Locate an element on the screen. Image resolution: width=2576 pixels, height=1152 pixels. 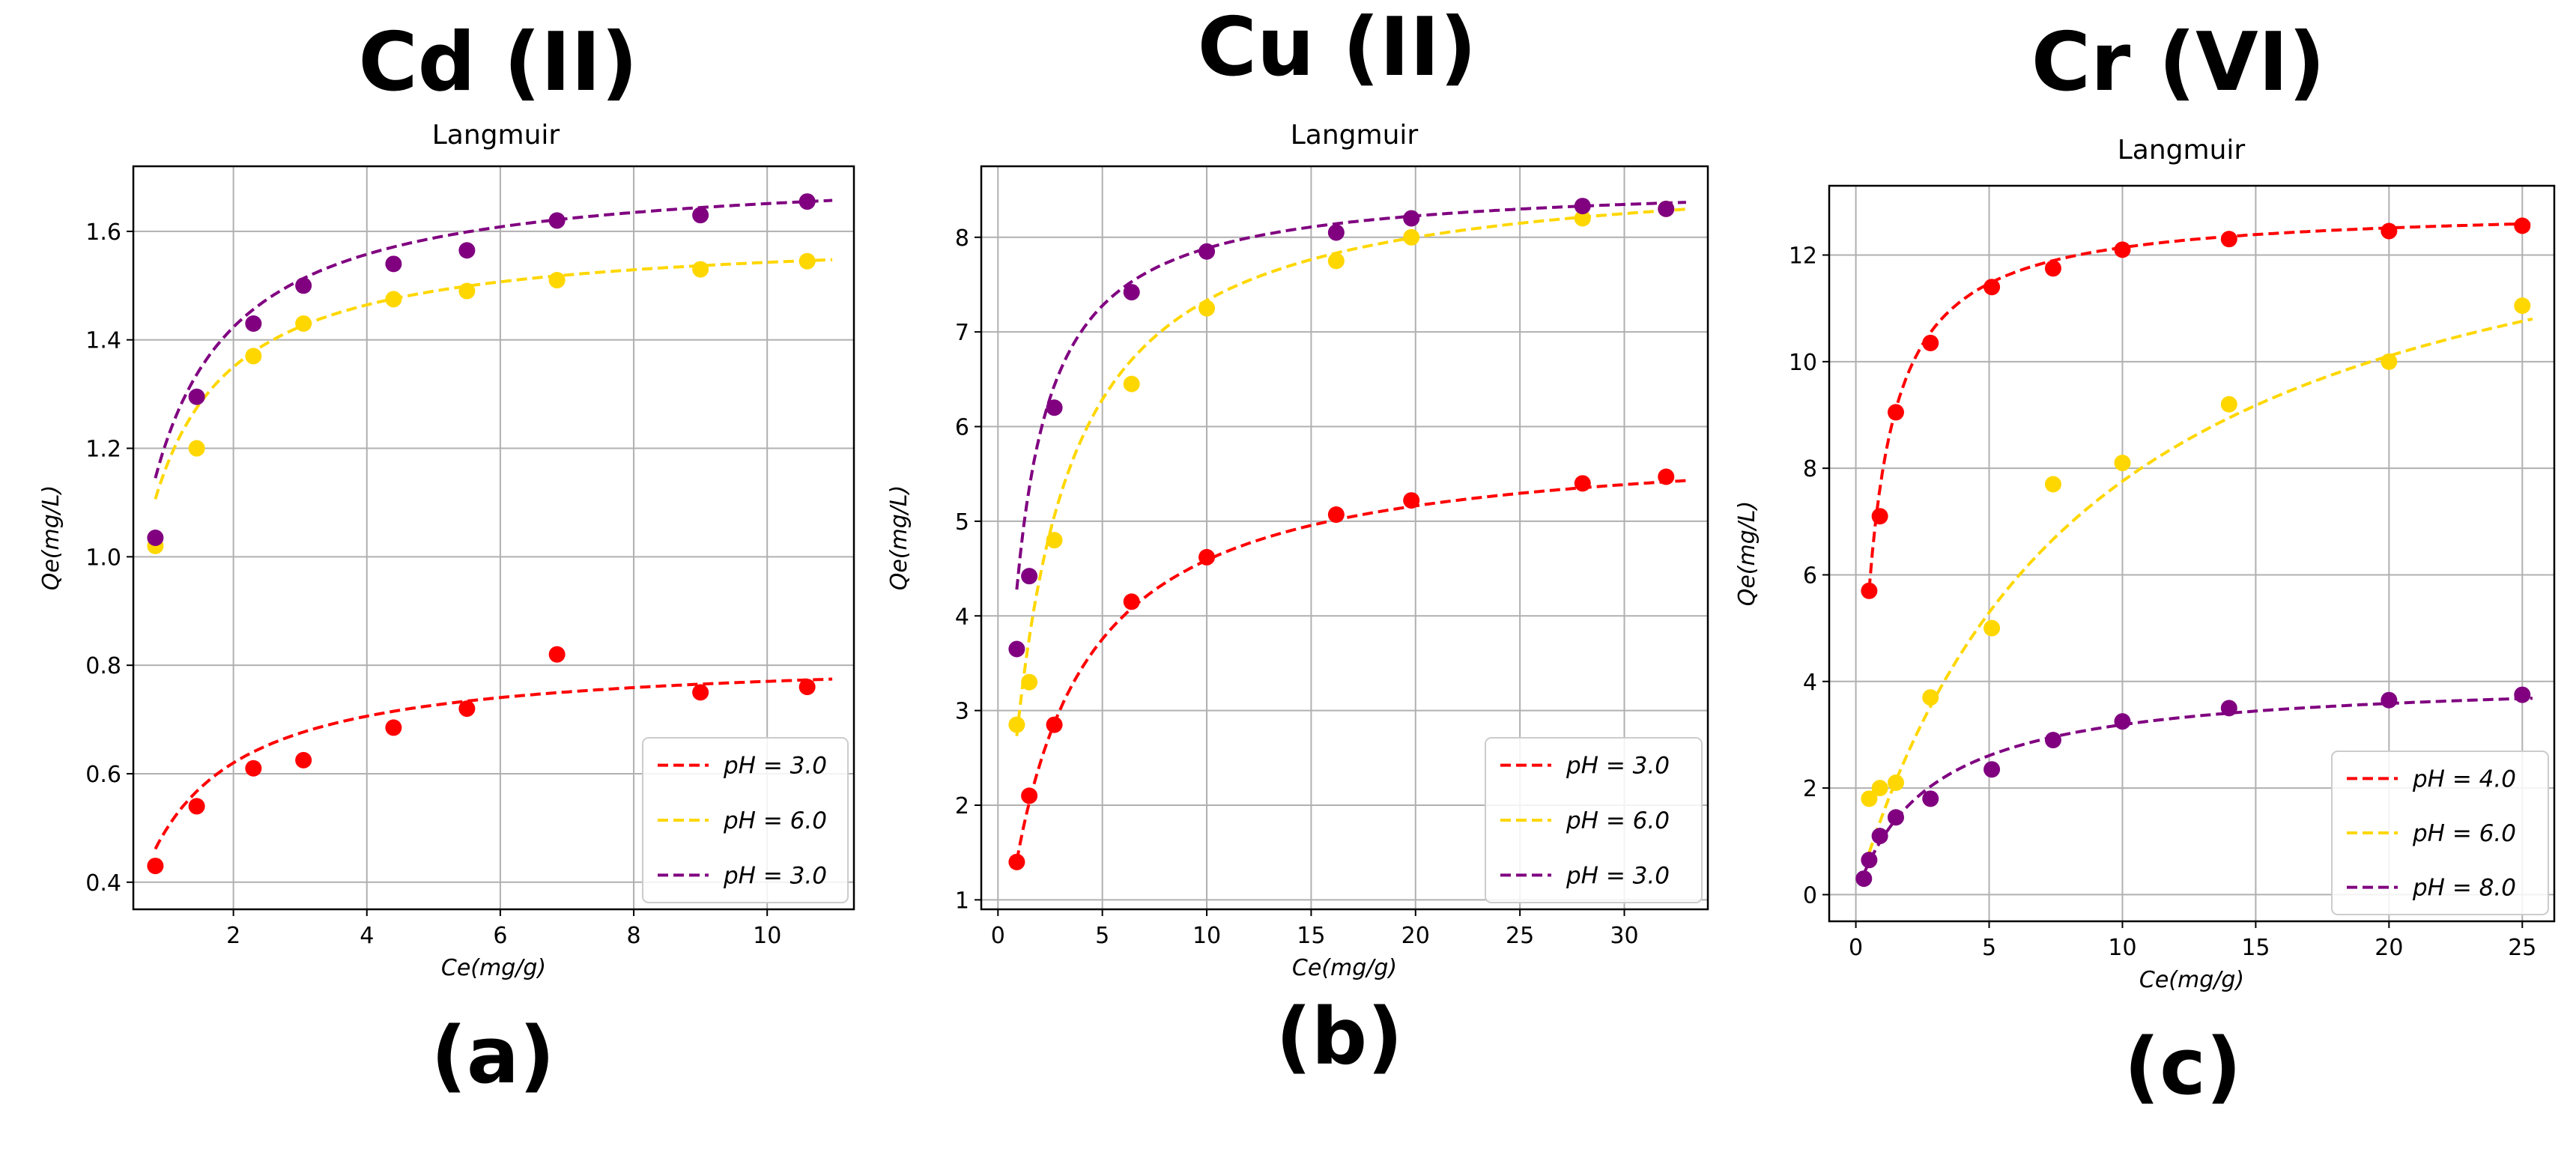
x-tick-label: 0 is located at coordinates (998, 936).